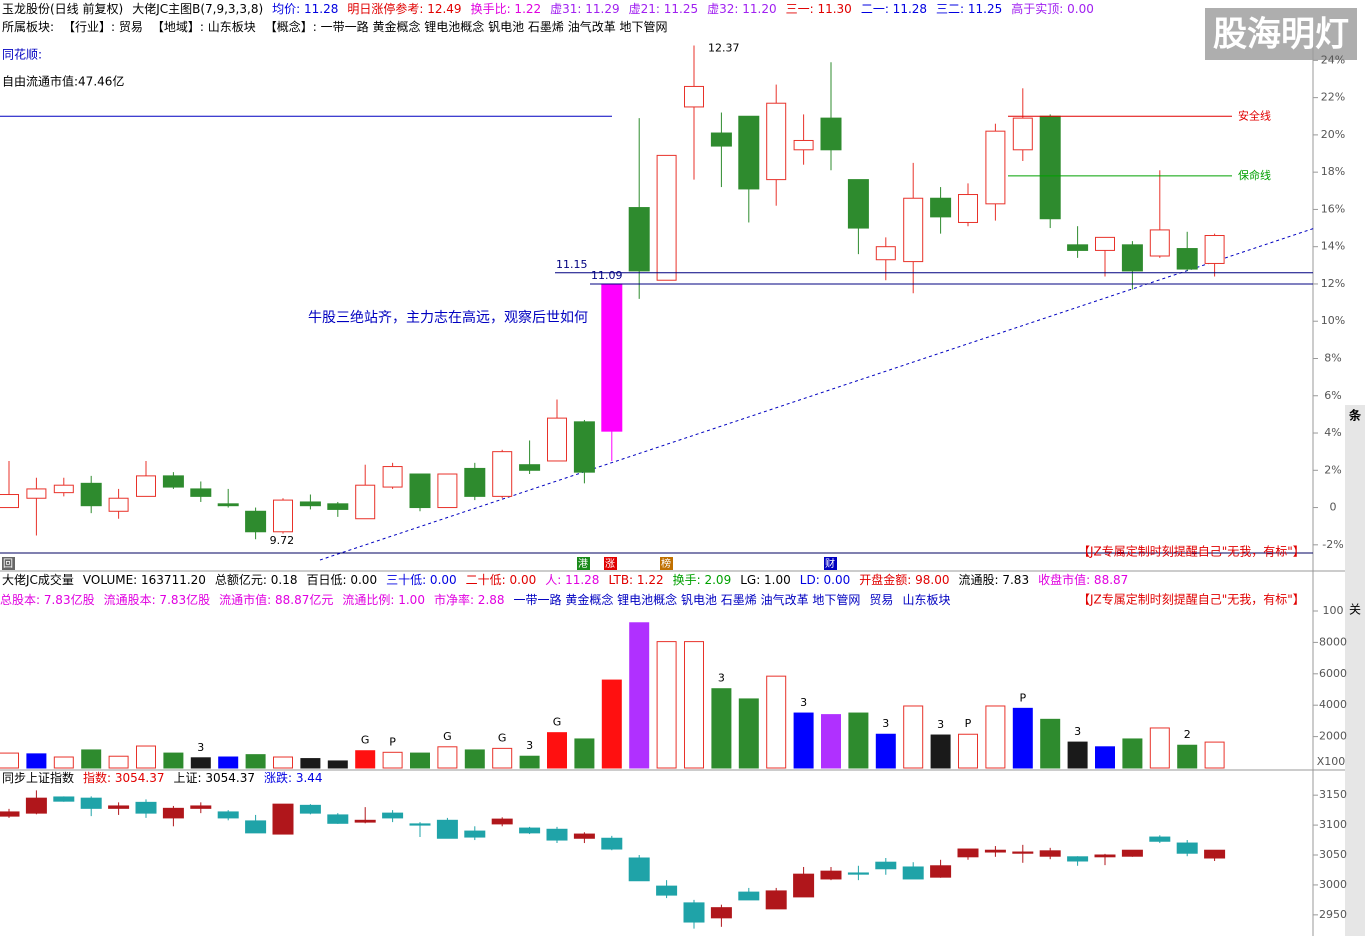 This screenshot has height=936, width=1365. Describe the element at coordinates (63, 81) in the screenshot. I see `float-cap: 自由流通市值:47.46亿` at that location.